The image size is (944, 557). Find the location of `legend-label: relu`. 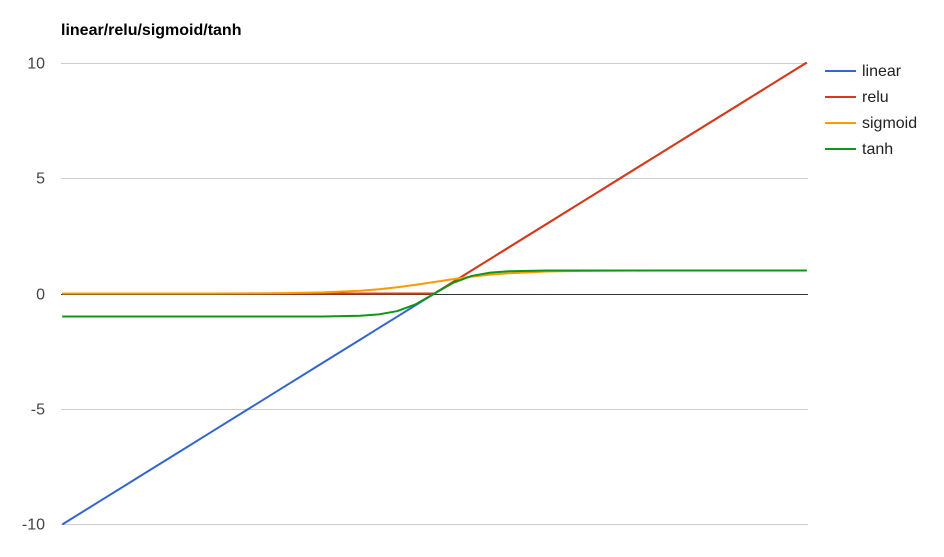

legend-label: relu is located at coordinates (875, 97).